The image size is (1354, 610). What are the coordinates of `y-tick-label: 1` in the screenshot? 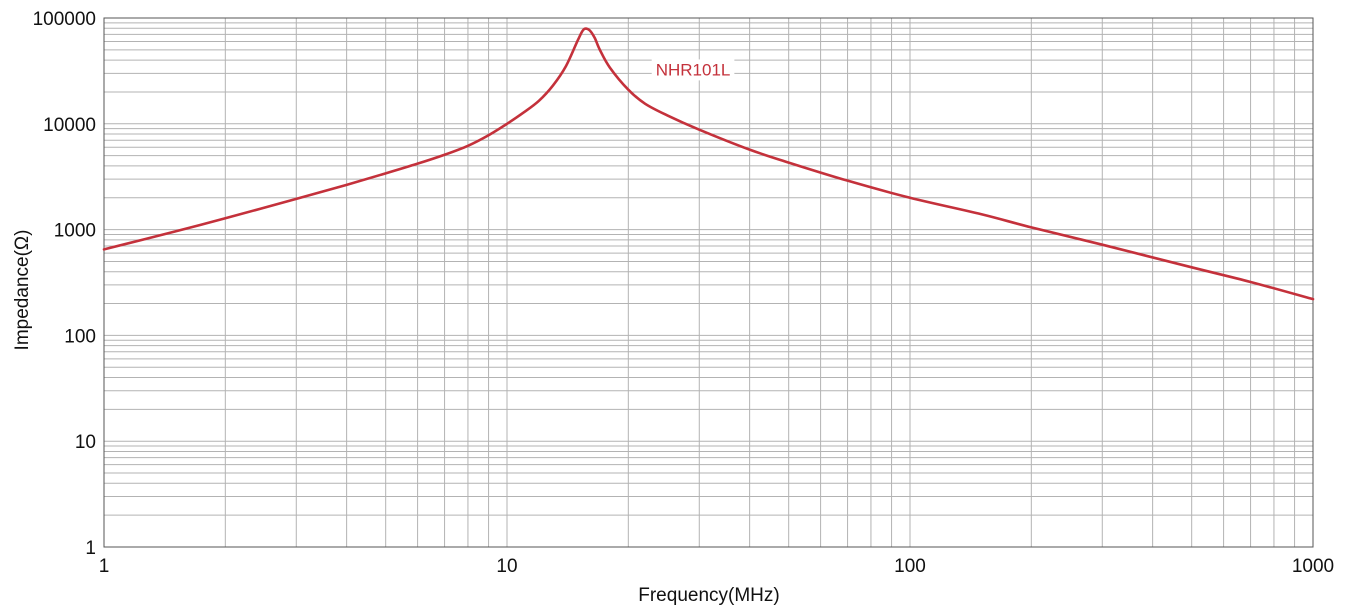 It's located at (90, 548).